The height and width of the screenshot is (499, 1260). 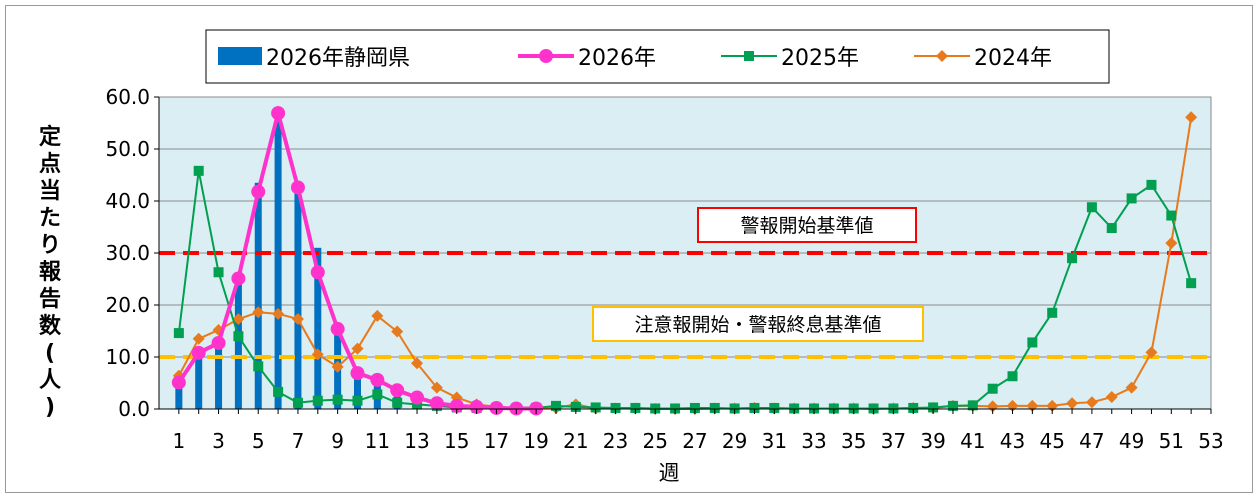 I want to click on x-tick-label: 15, so click(x=456, y=441).